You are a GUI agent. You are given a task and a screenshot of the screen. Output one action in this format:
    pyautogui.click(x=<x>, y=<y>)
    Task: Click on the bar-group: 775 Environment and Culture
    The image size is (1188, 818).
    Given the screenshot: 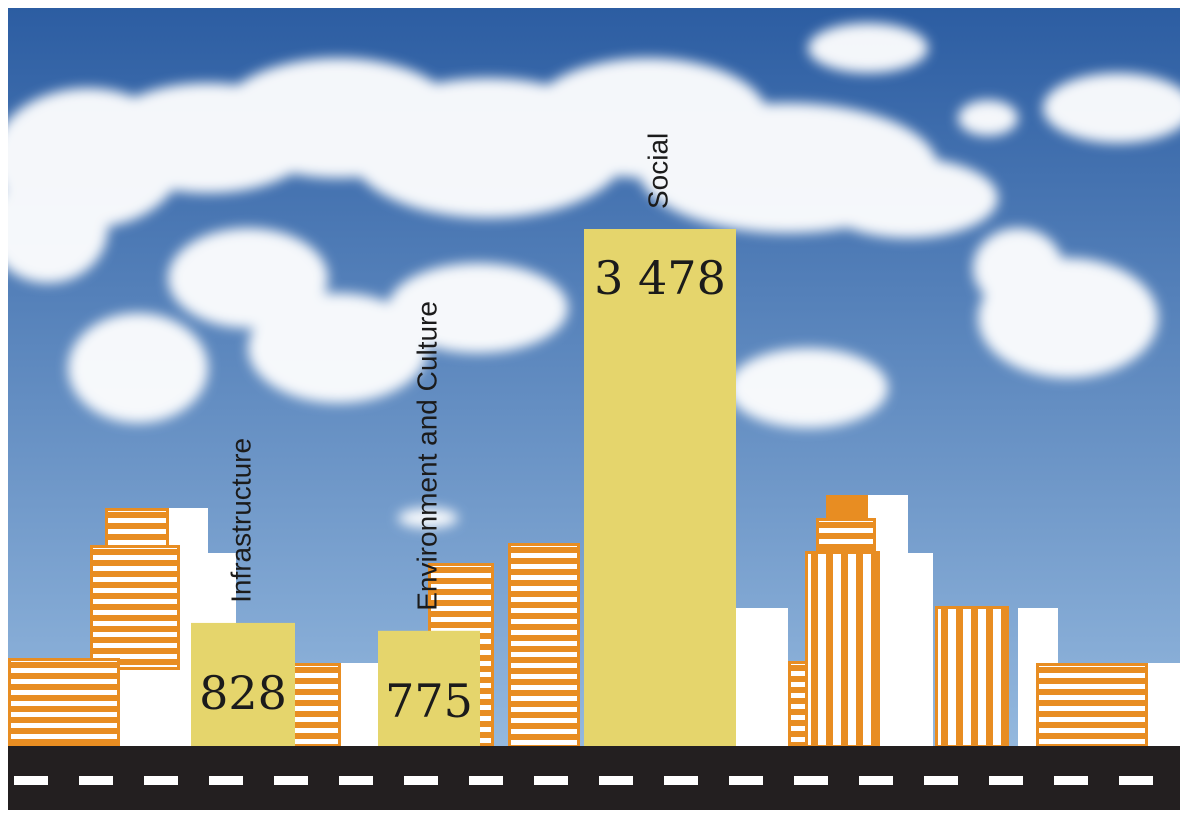 What is the action you would take?
    pyautogui.click(x=429, y=523)
    